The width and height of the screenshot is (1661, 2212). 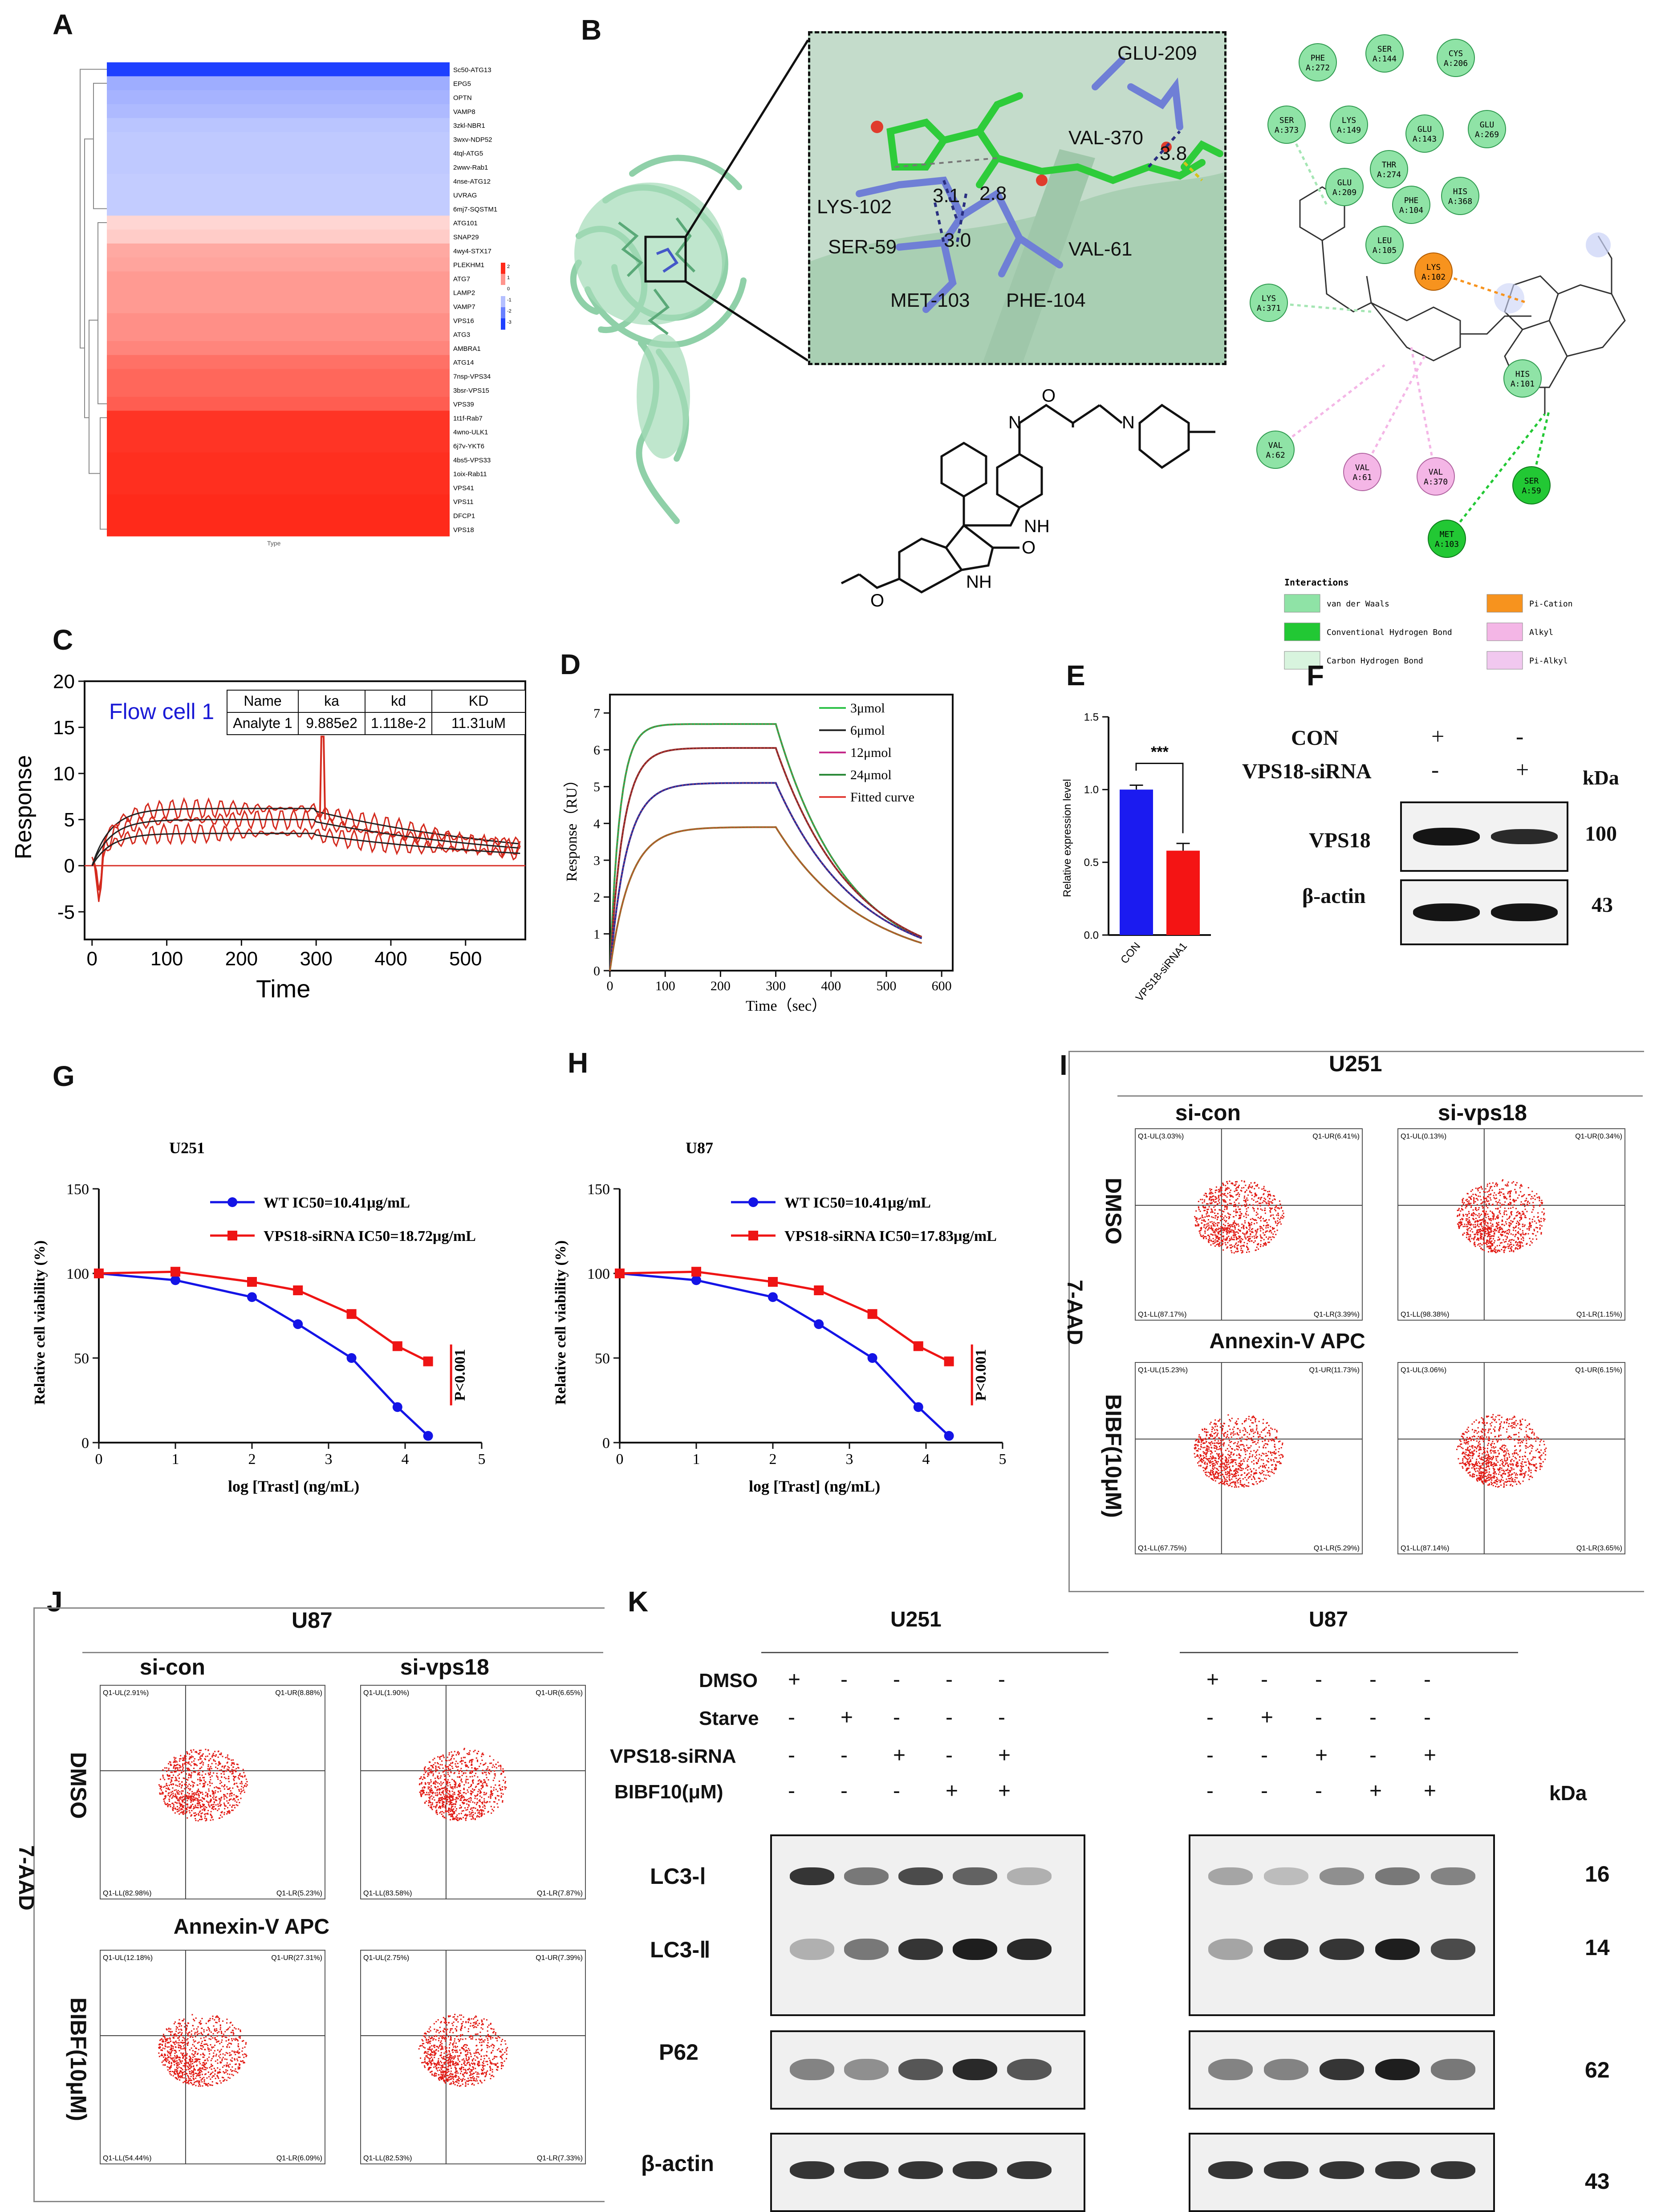 What do you see at coordinates (946, 196) in the screenshot?
I see `distance-label-2: 3.1` at bounding box center [946, 196].